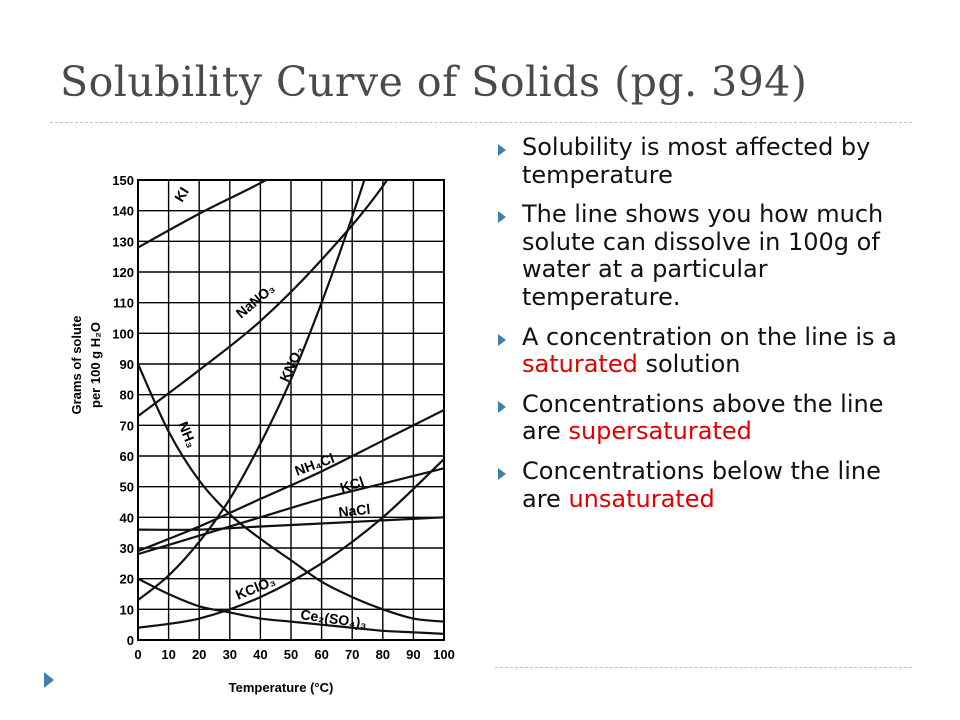 The height and width of the screenshot is (720, 960). What do you see at coordinates (413, 654) in the screenshot?
I see `x-tick-label: 90` at bounding box center [413, 654].